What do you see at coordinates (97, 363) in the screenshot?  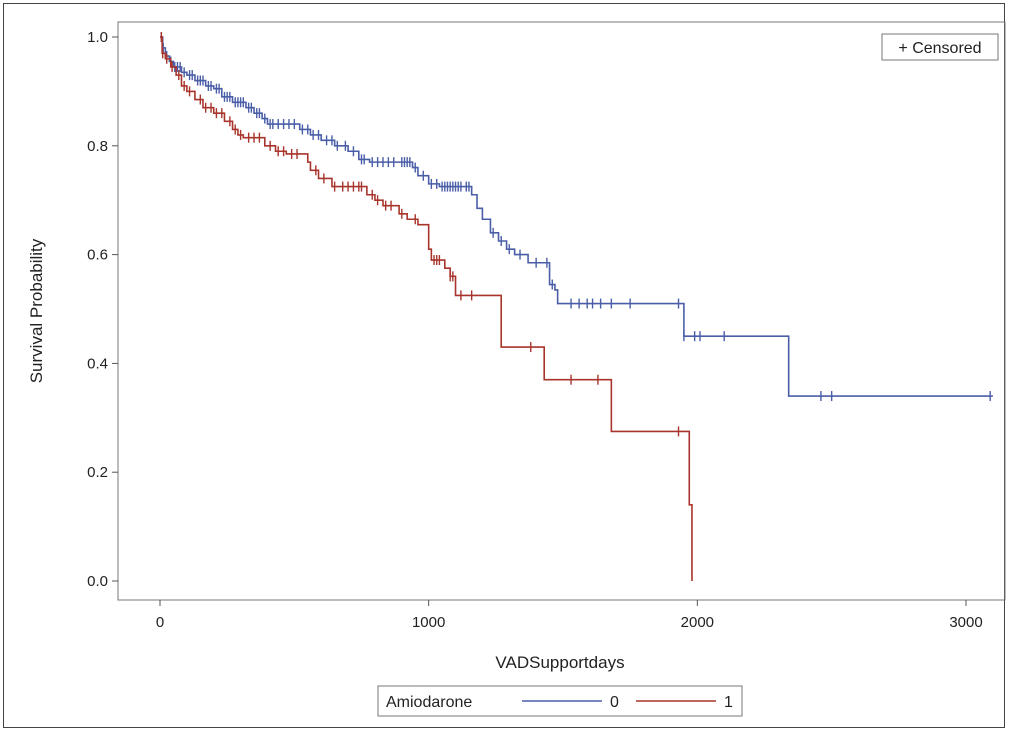 I see `y-tick-label: 0.4` at bounding box center [97, 363].